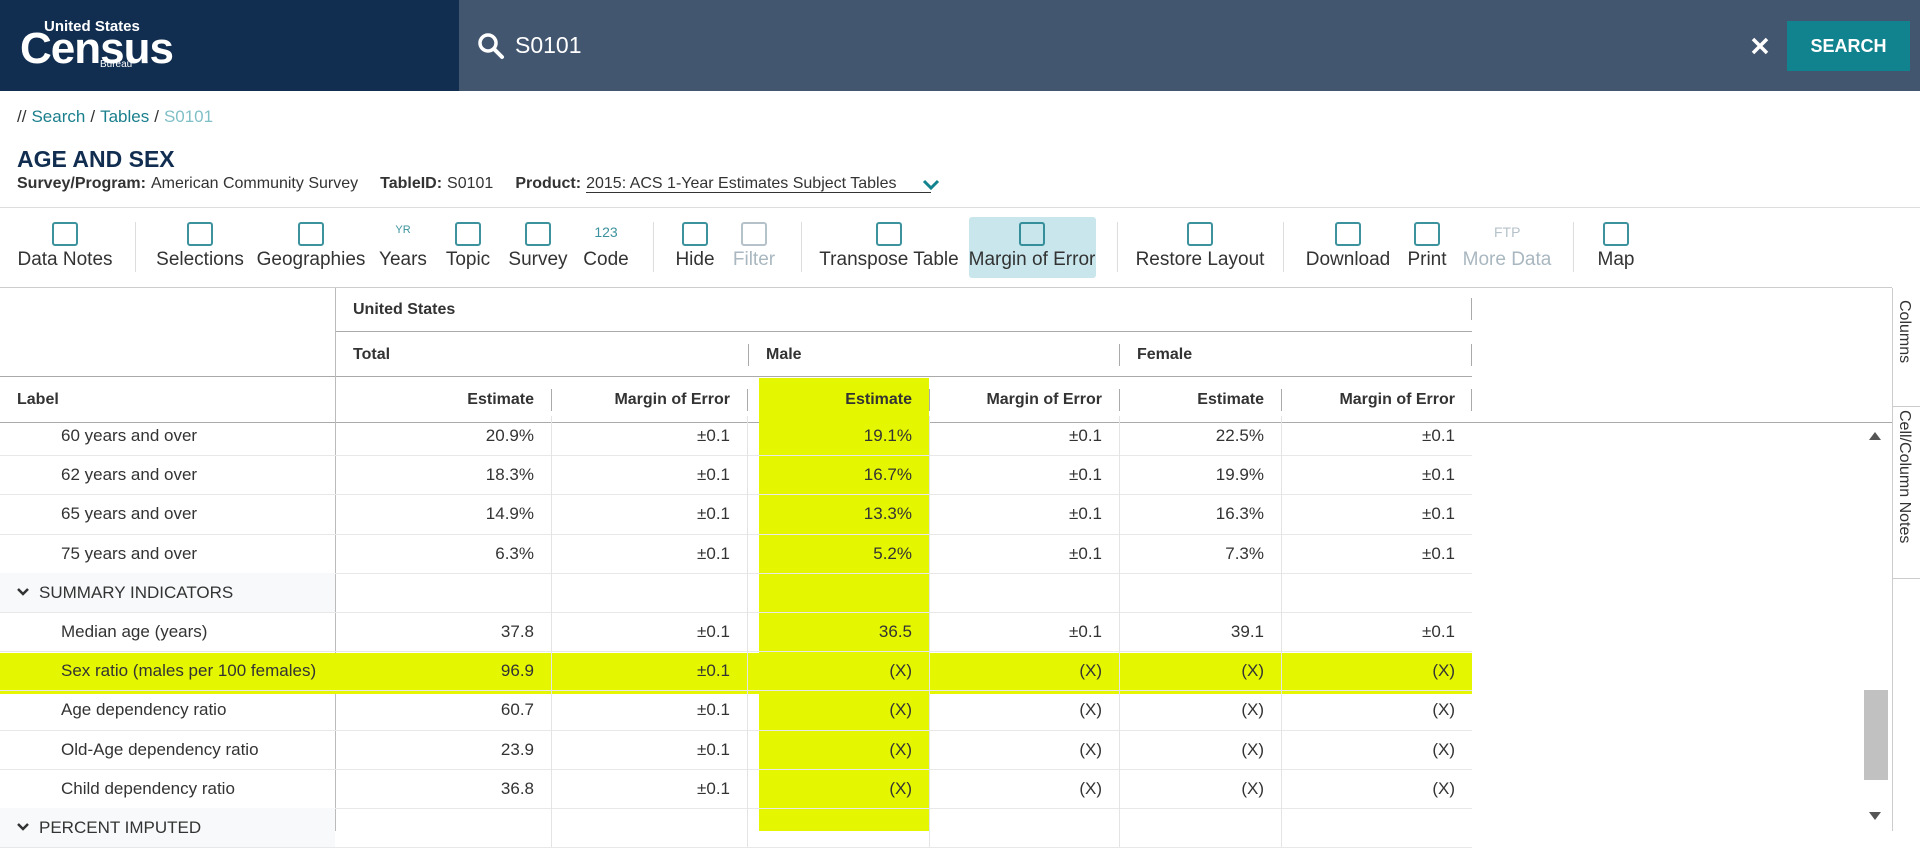  I want to click on search-input: S0101, so click(548, 45).